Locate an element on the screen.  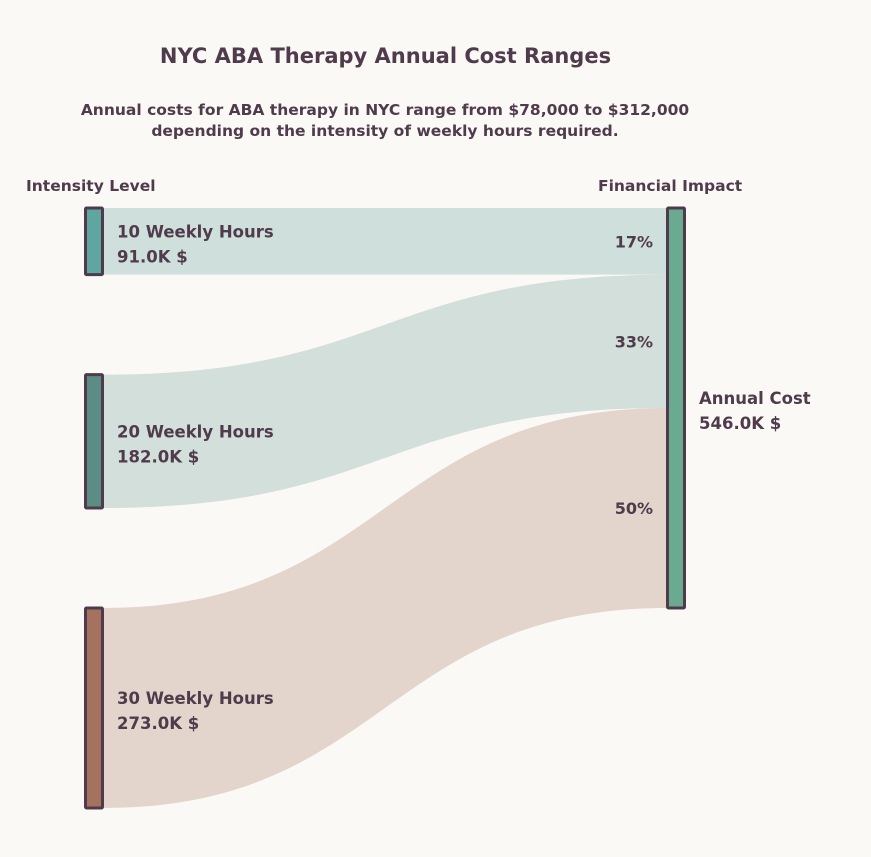
source-name-label: 20 Weekly Hours is located at coordinates (195, 431).